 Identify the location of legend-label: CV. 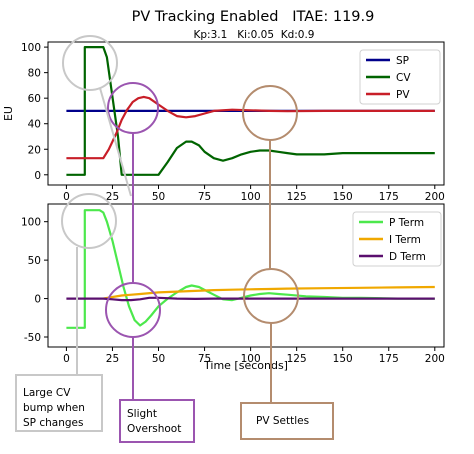
(403, 78).